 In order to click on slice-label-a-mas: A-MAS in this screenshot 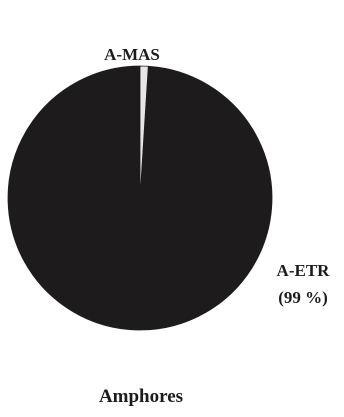, I will do `click(132, 54)`.